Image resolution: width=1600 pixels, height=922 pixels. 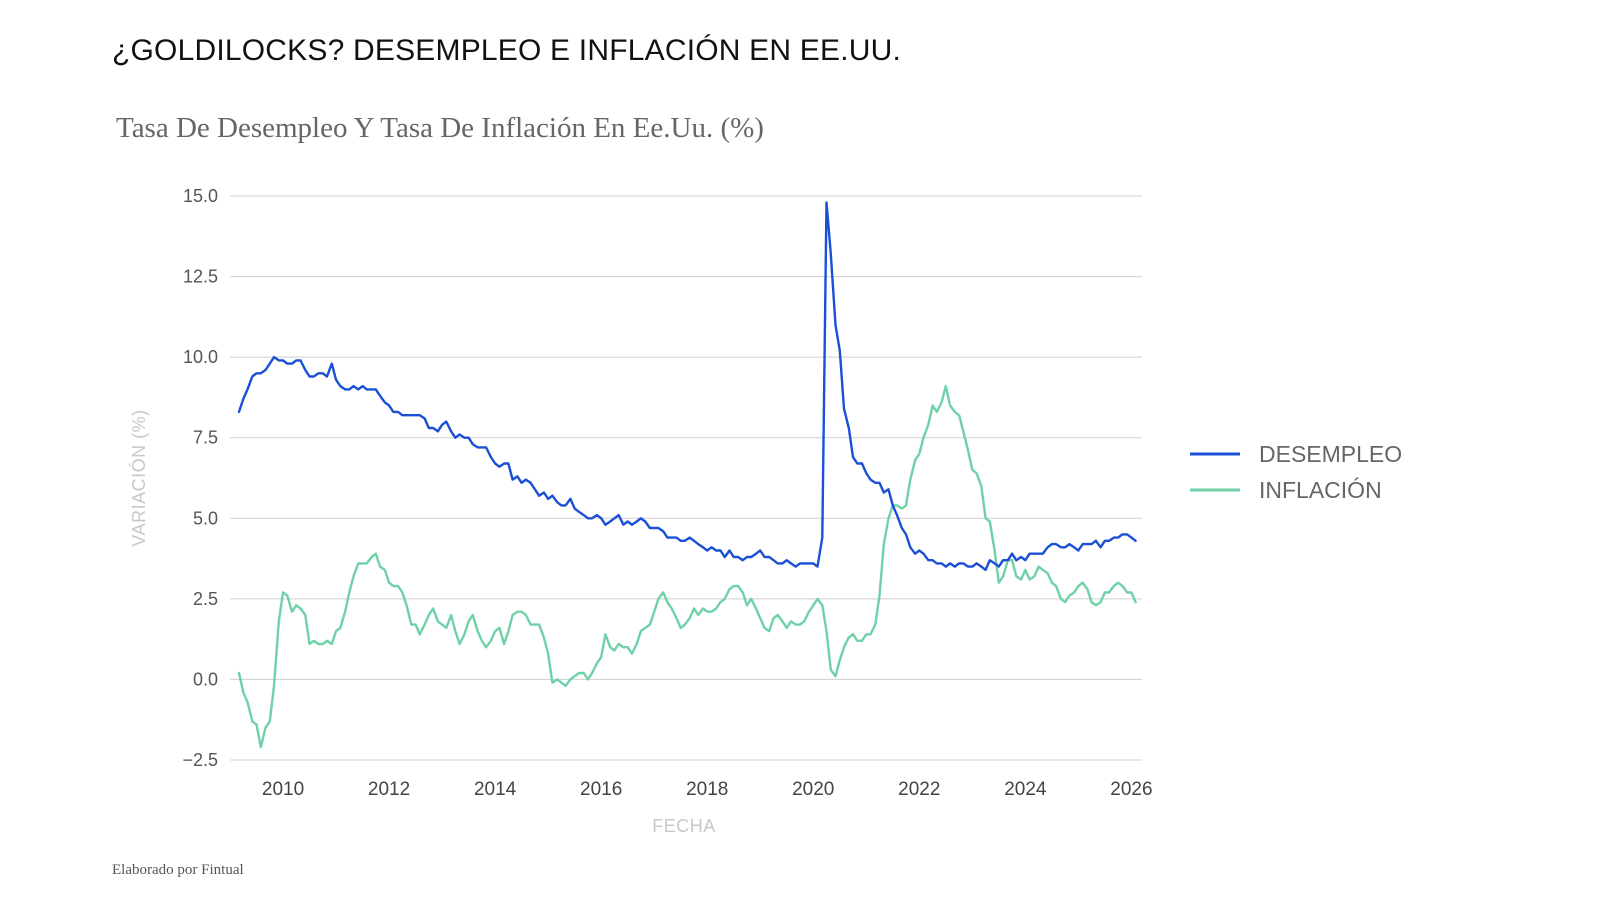 I want to click on y-tick-label: −2.5, so click(x=200, y=760).